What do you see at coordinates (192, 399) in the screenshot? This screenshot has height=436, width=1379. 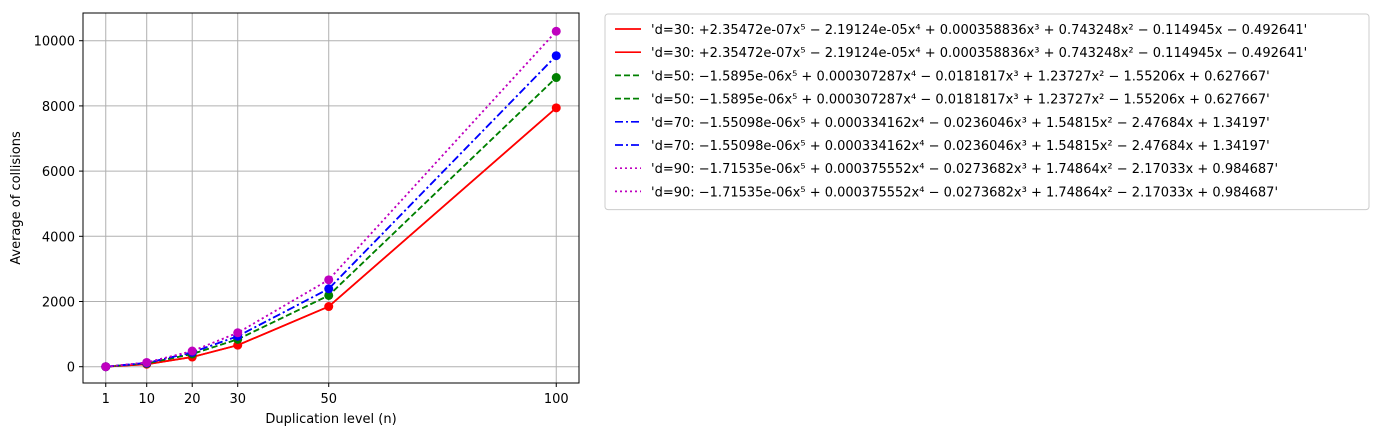 I see `x-tick-label: 20` at bounding box center [192, 399].